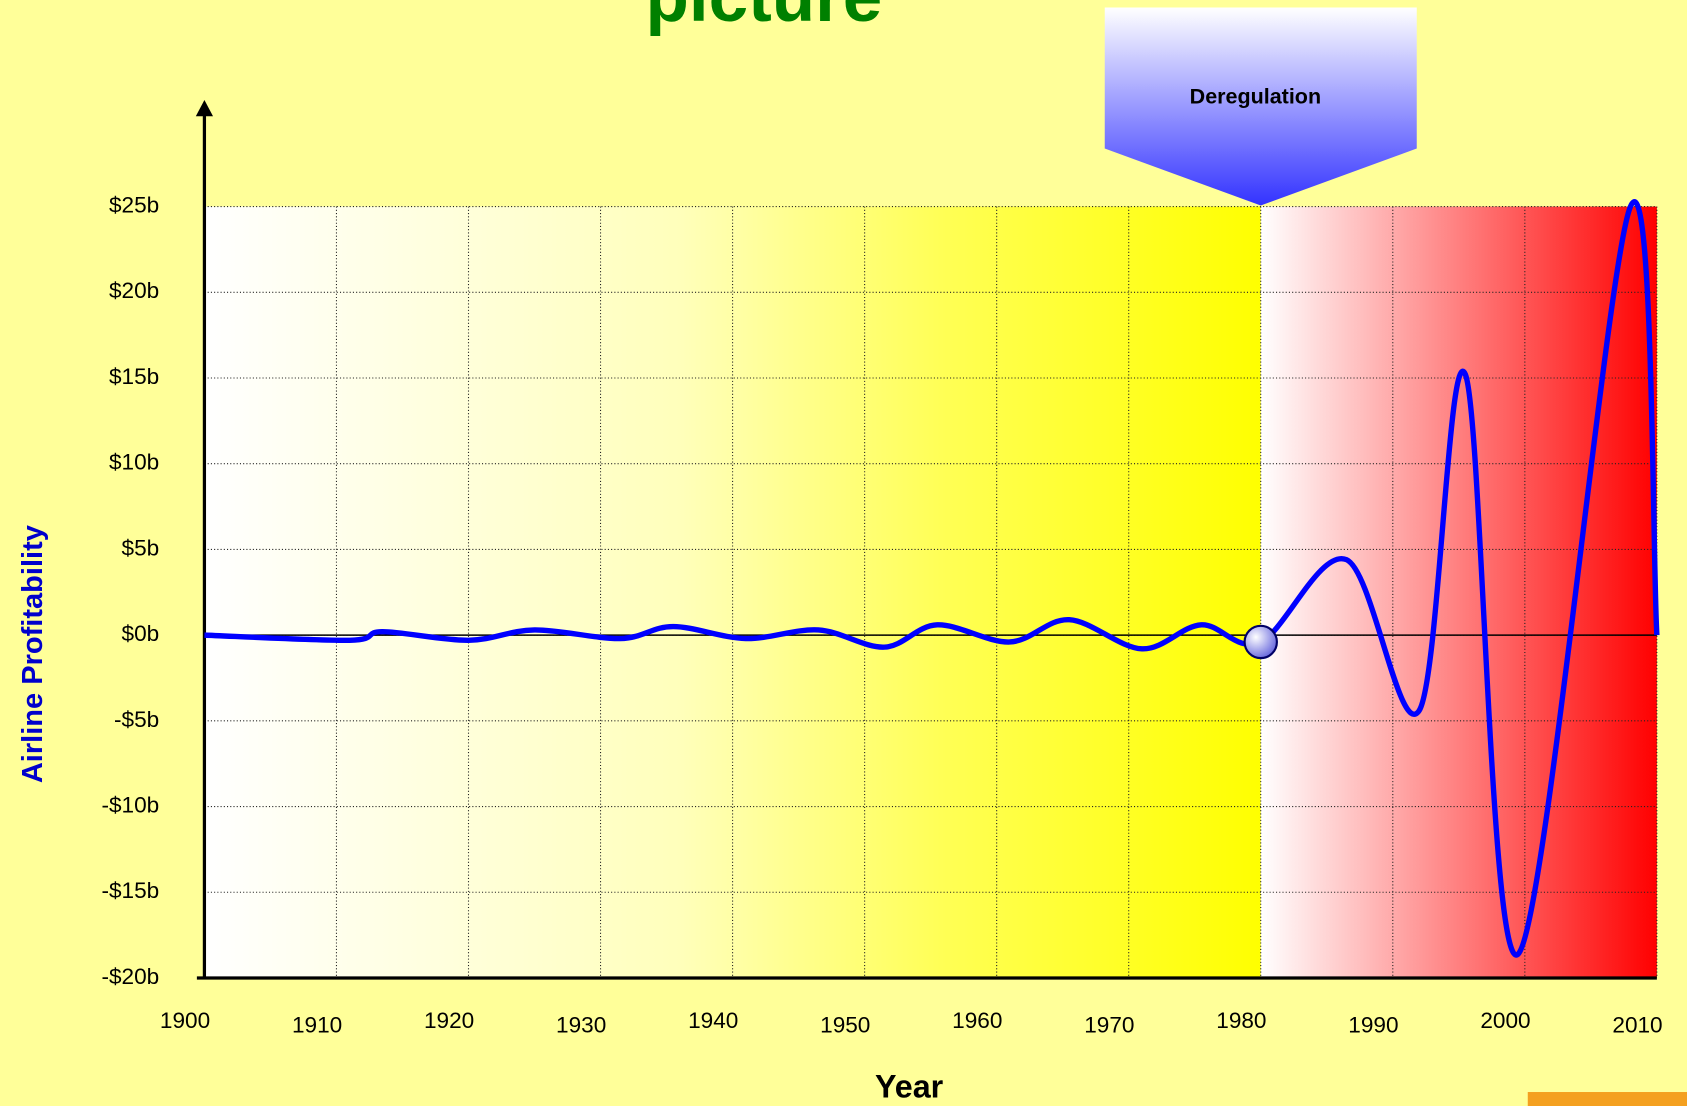  Describe the element at coordinates (130, 976) in the screenshot. I see `y-tick-label: -$20b` at that location.